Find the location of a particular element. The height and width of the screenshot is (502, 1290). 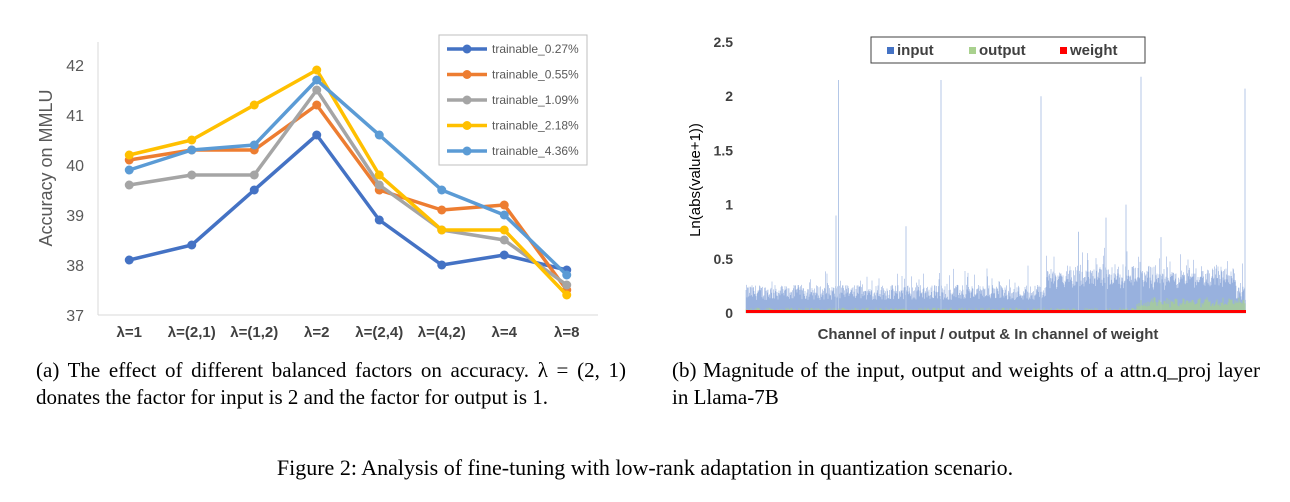

legend-label: trainable_0.55% is located at coordinates (535, 75).